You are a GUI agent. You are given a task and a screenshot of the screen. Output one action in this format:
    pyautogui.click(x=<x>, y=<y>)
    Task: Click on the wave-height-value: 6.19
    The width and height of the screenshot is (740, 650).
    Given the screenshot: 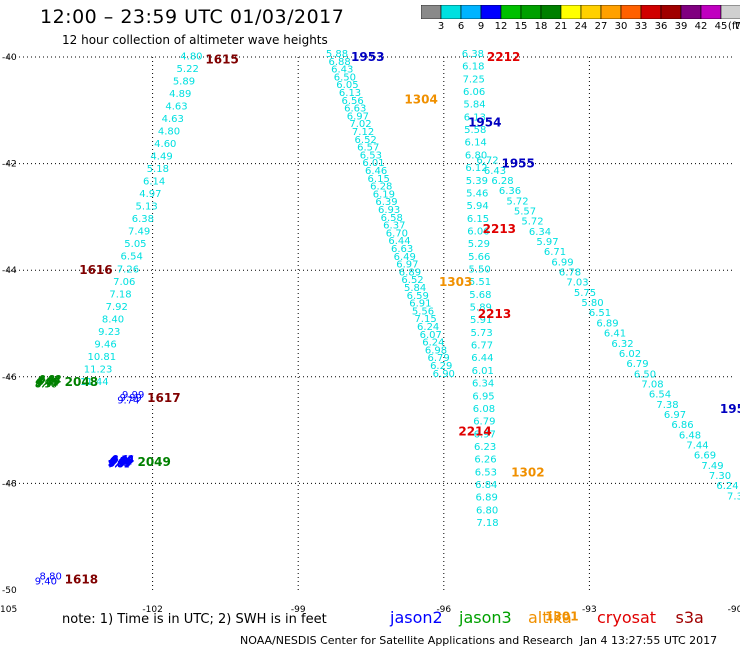 What is the action you would take?
    pyautogui.click(x=384, y=194)
    